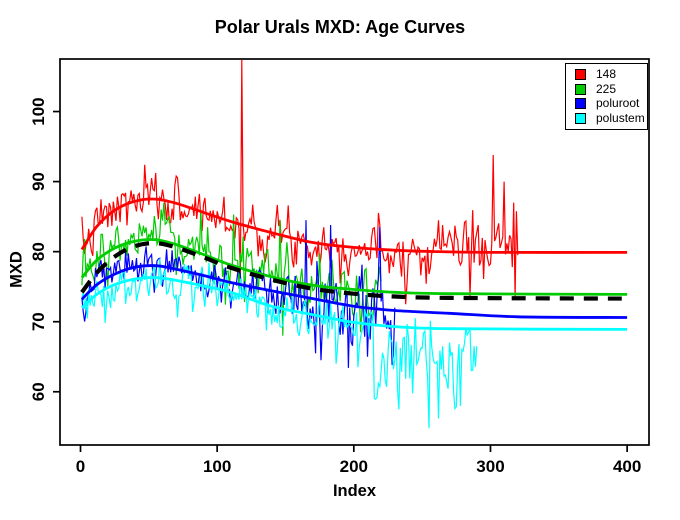 The width and height of the screenshot is (680, 520). What do you see at coordinates (354, 291) in the screenshot?
I see `series-smooth-poluroot` at bounding box center [354, 291].